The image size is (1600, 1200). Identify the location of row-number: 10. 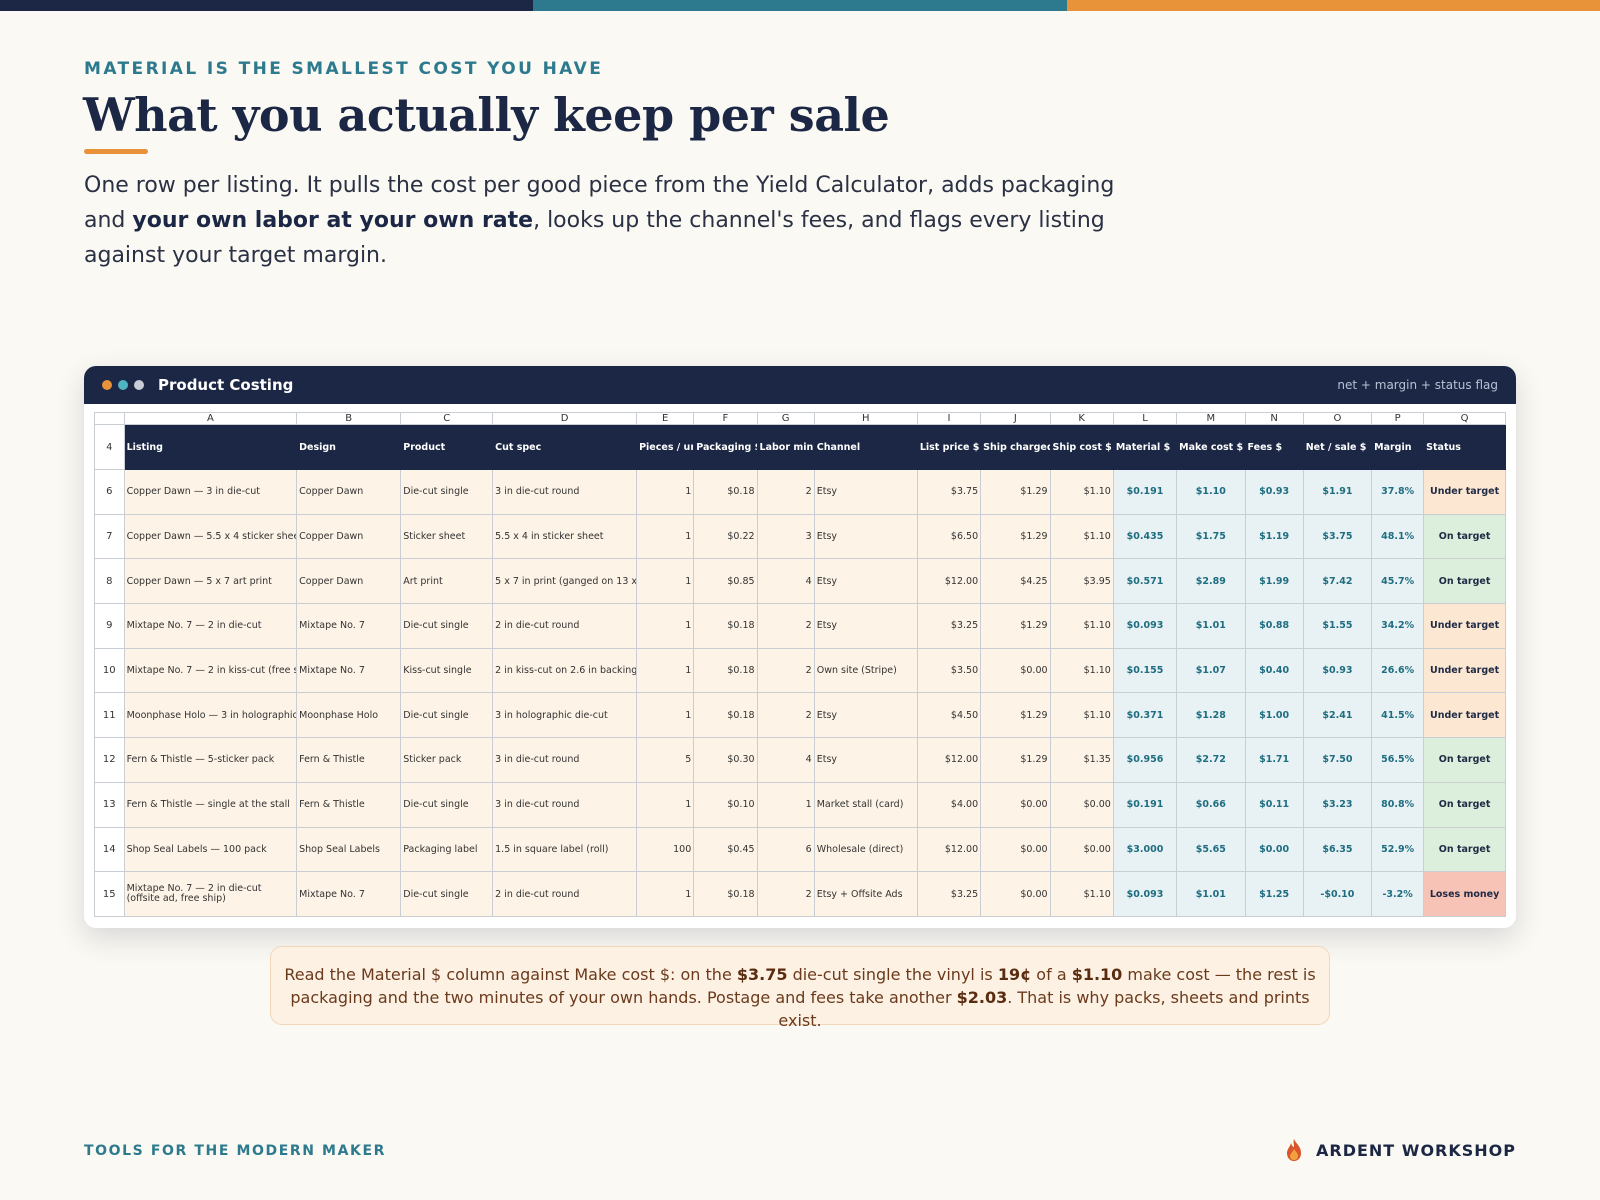
(109, 670).